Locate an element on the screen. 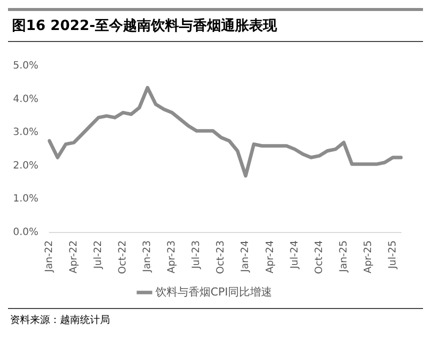  x-tick-label: Oct-22 is located at coordinates (123, 257).